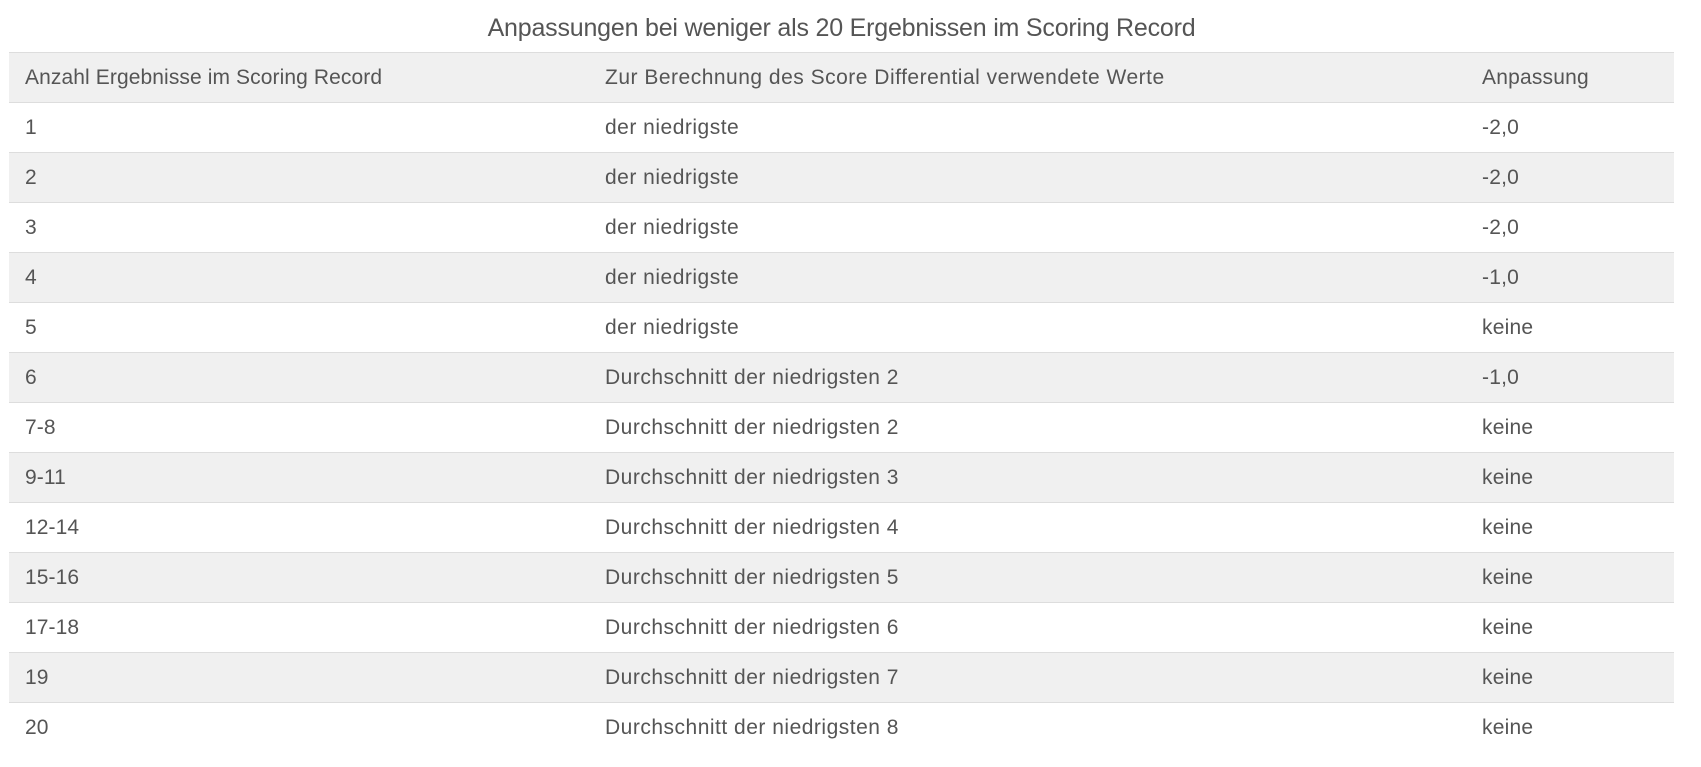 This screenshot has width=1701, height=767. I want to click on values-used-cell: Durchschnitt der niedrigsten 8, so click(1027, 727).